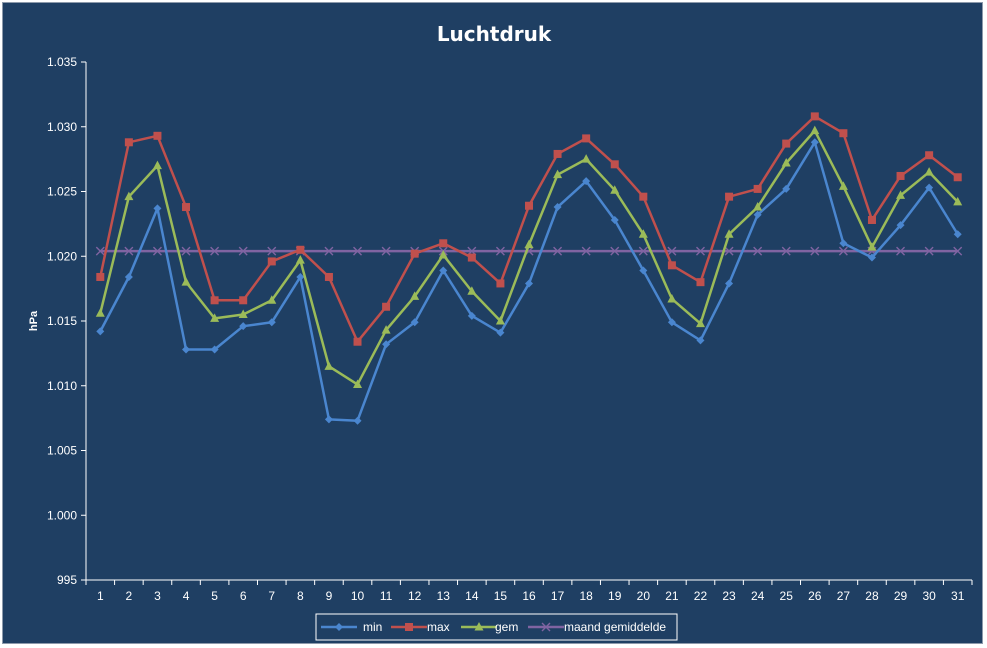 The height and width of the screenshot is (648, 987). Describe the element at coordinates (339, 627) in the screenshot. I see `legend-marker-min` at that location.